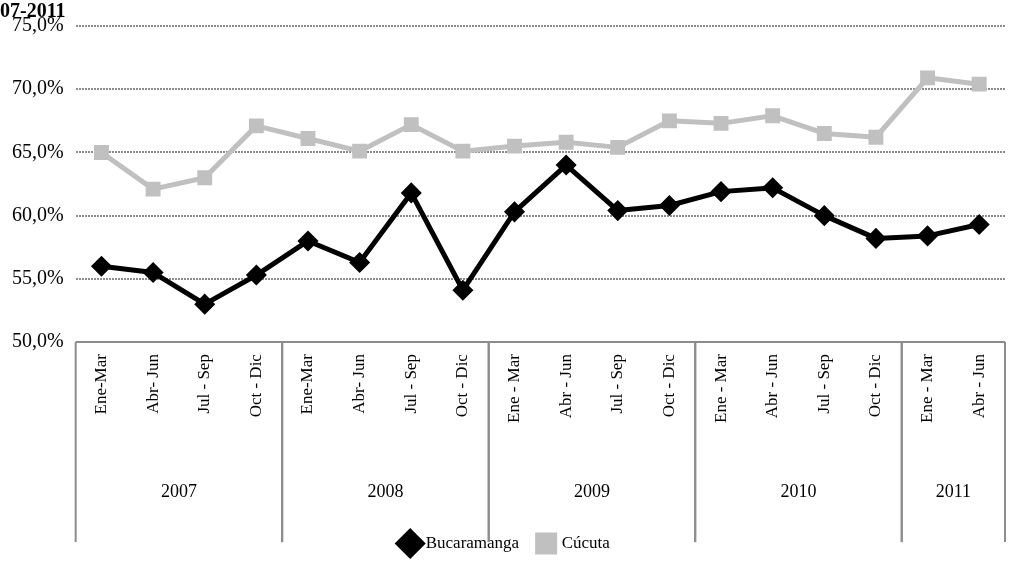 The height and width of the screenshot is (566, 1017). Describe the element at coordinates (472, 542) in the screenshot. I see `legend-label: Bucaramanga` at that location.